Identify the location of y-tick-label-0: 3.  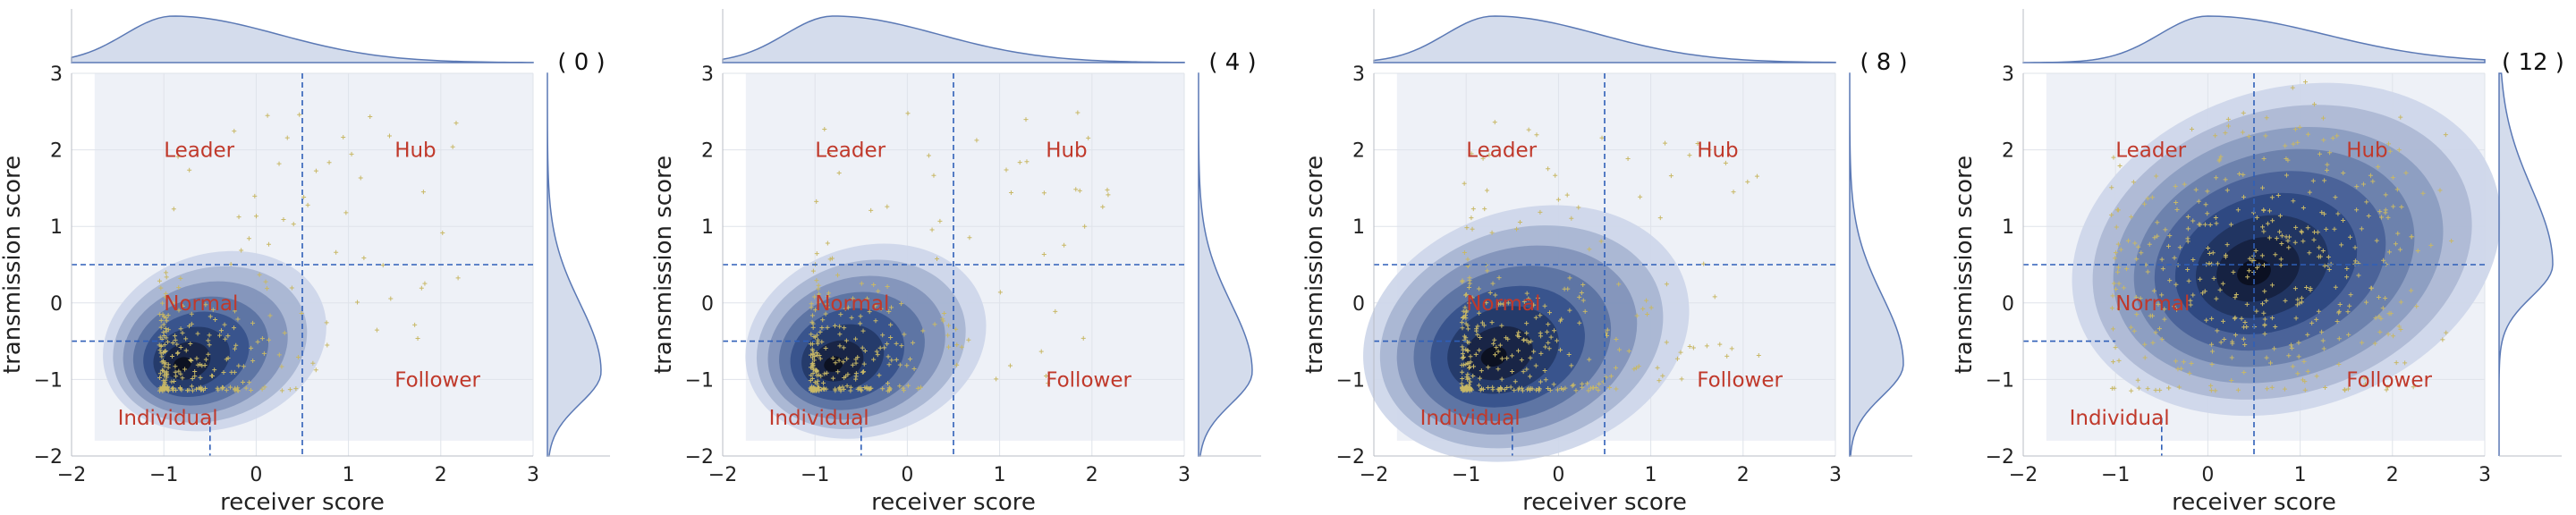
(56, 74).